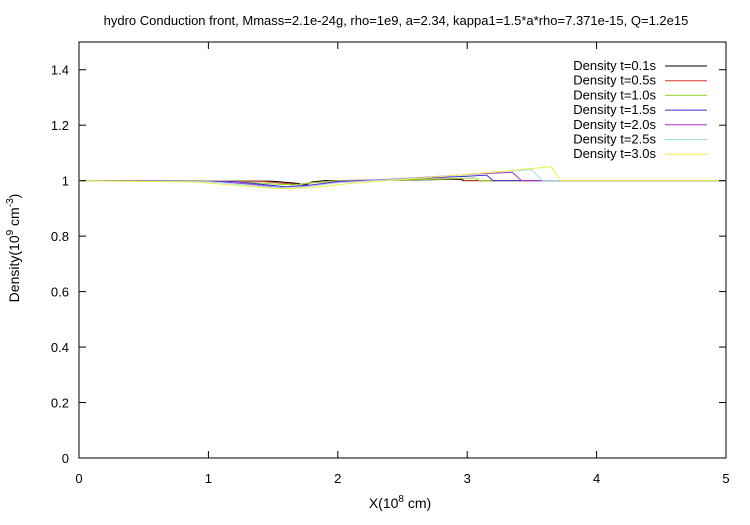  What do you see at coordinates (60, 125) in the screenshot?
I see `y-tick-label: 1.2` at bounding box center [60, 125].